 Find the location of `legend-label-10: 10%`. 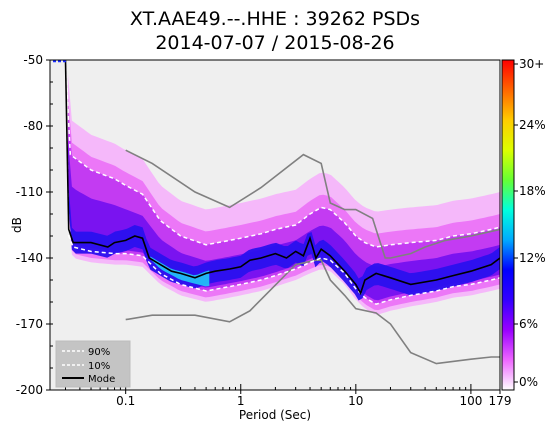

legend-label-10: 10% is located at coordinates (99, 366).